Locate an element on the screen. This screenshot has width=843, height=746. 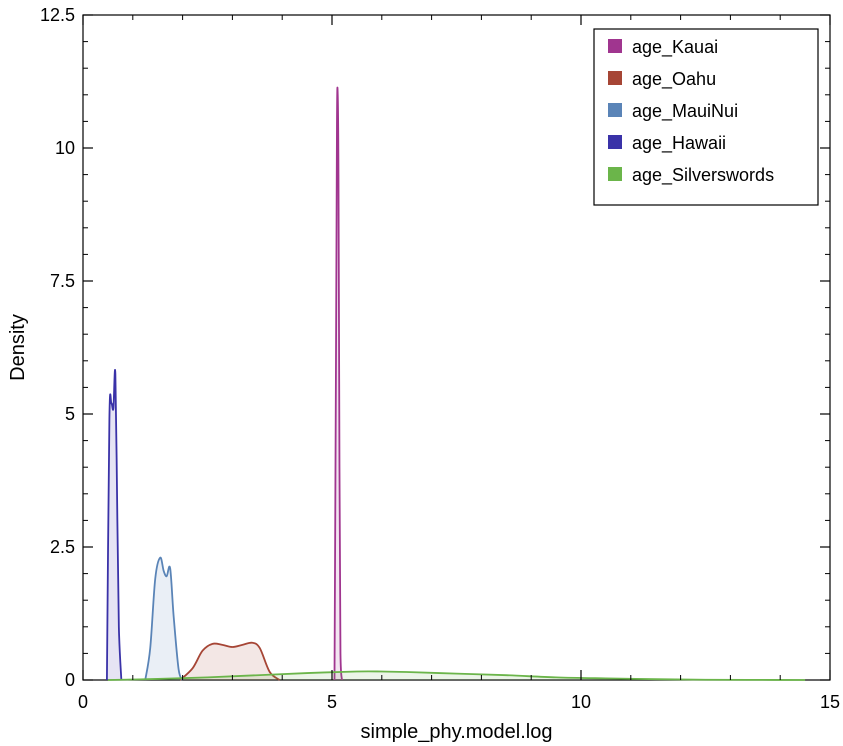
x-tick-label: 15 is located at coordinates (830, 702).